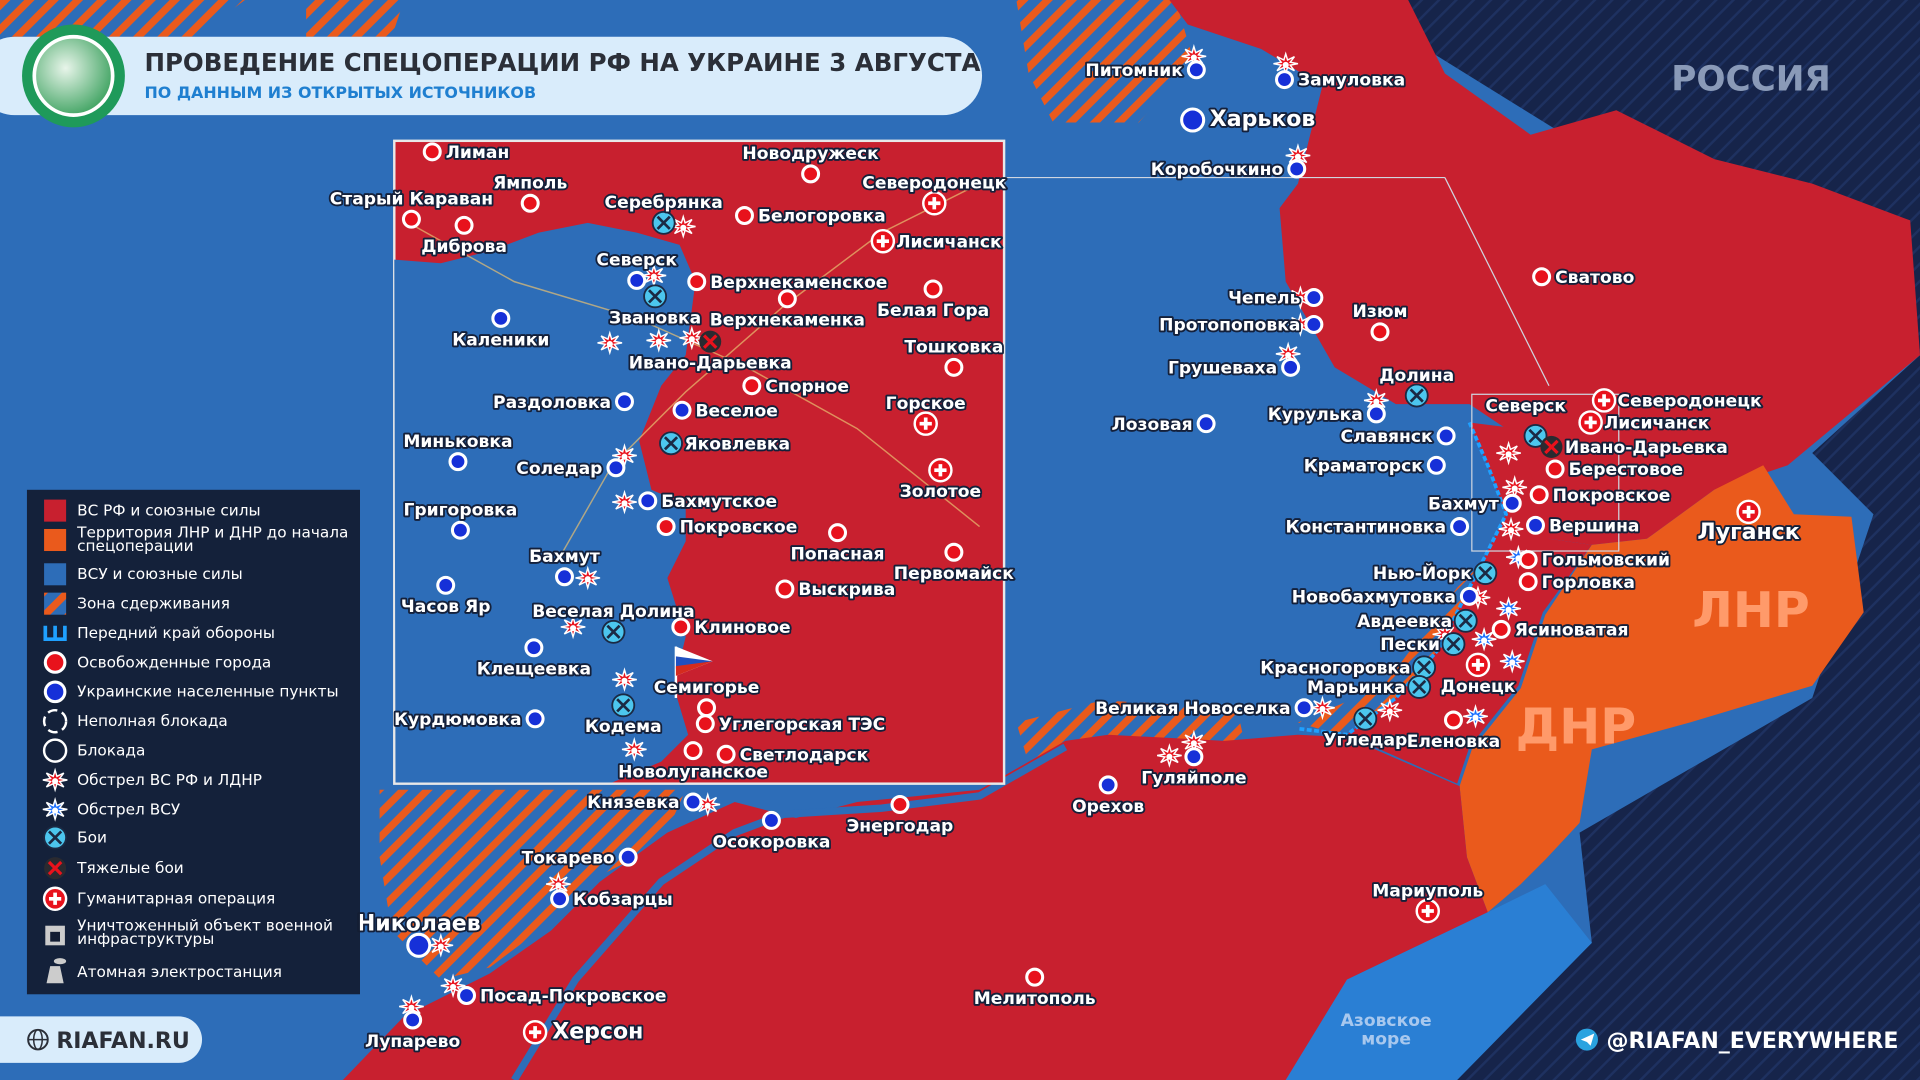 Image resolution: width=1920 pixels, height=1080 pixels. Describe the element at coordinates (771, 832) in the screenshot. I see `city-cities: Осокоровка` at that location.